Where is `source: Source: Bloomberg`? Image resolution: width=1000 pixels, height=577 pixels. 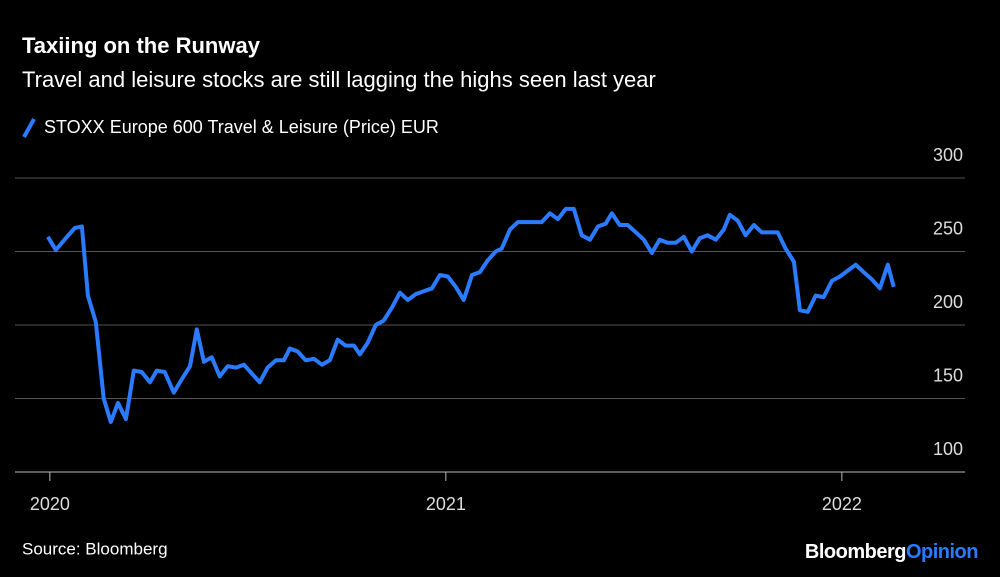
source: Source: Bloomberg is located at coordinates (95, 548).